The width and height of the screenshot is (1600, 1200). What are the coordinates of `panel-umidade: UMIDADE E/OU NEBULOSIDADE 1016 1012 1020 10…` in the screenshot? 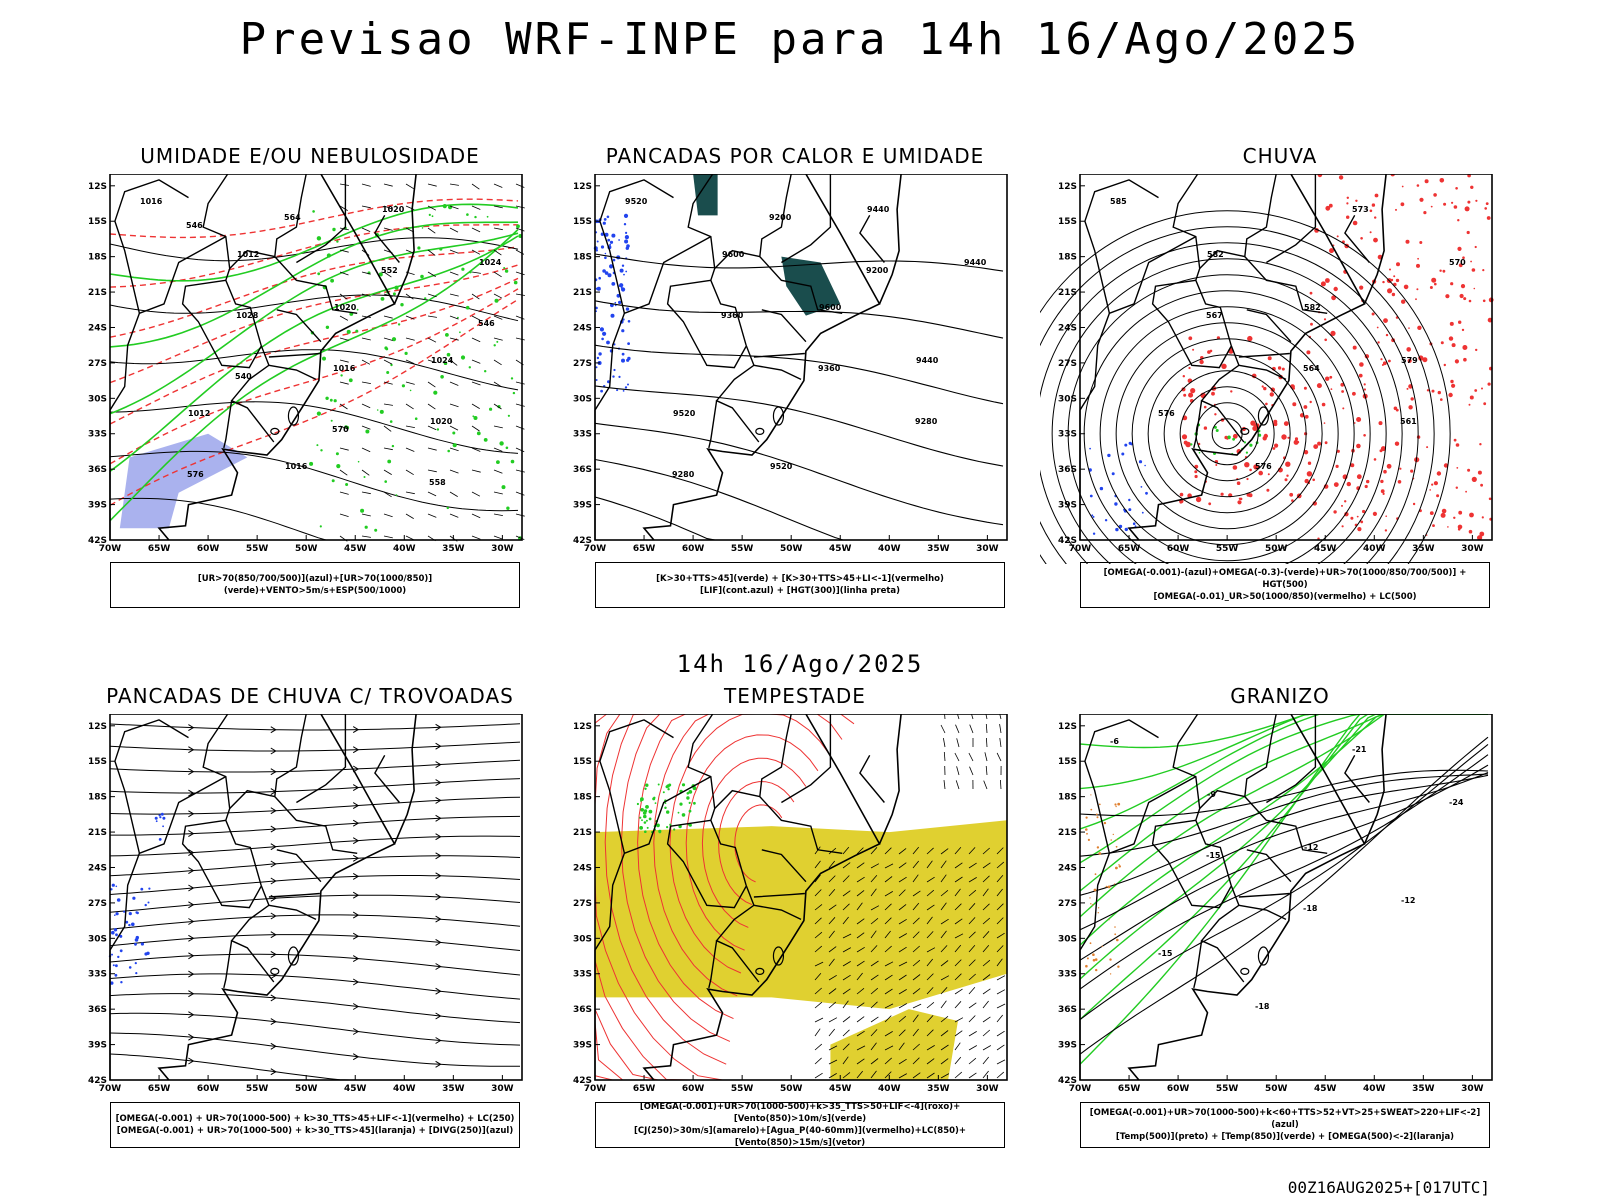 It's located at (310, 384).